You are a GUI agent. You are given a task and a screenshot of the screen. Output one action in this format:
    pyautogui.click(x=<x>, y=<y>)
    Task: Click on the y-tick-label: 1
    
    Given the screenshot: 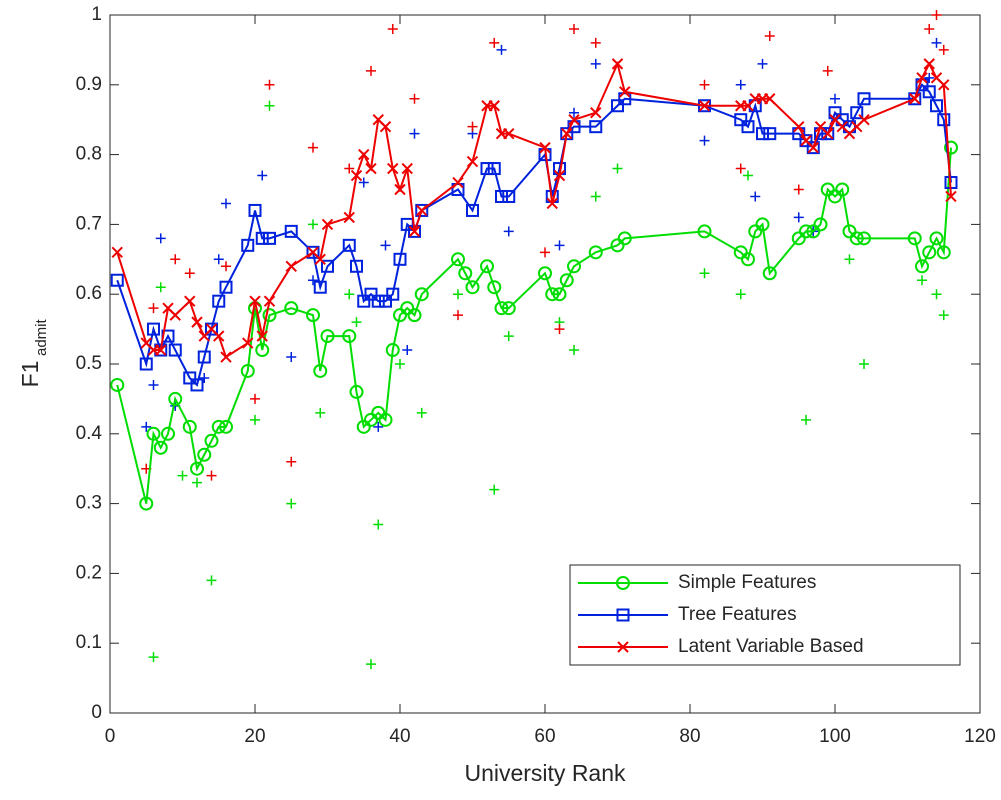 What is the action you would take?
    pyautogui.click(x=96, y=14)
    